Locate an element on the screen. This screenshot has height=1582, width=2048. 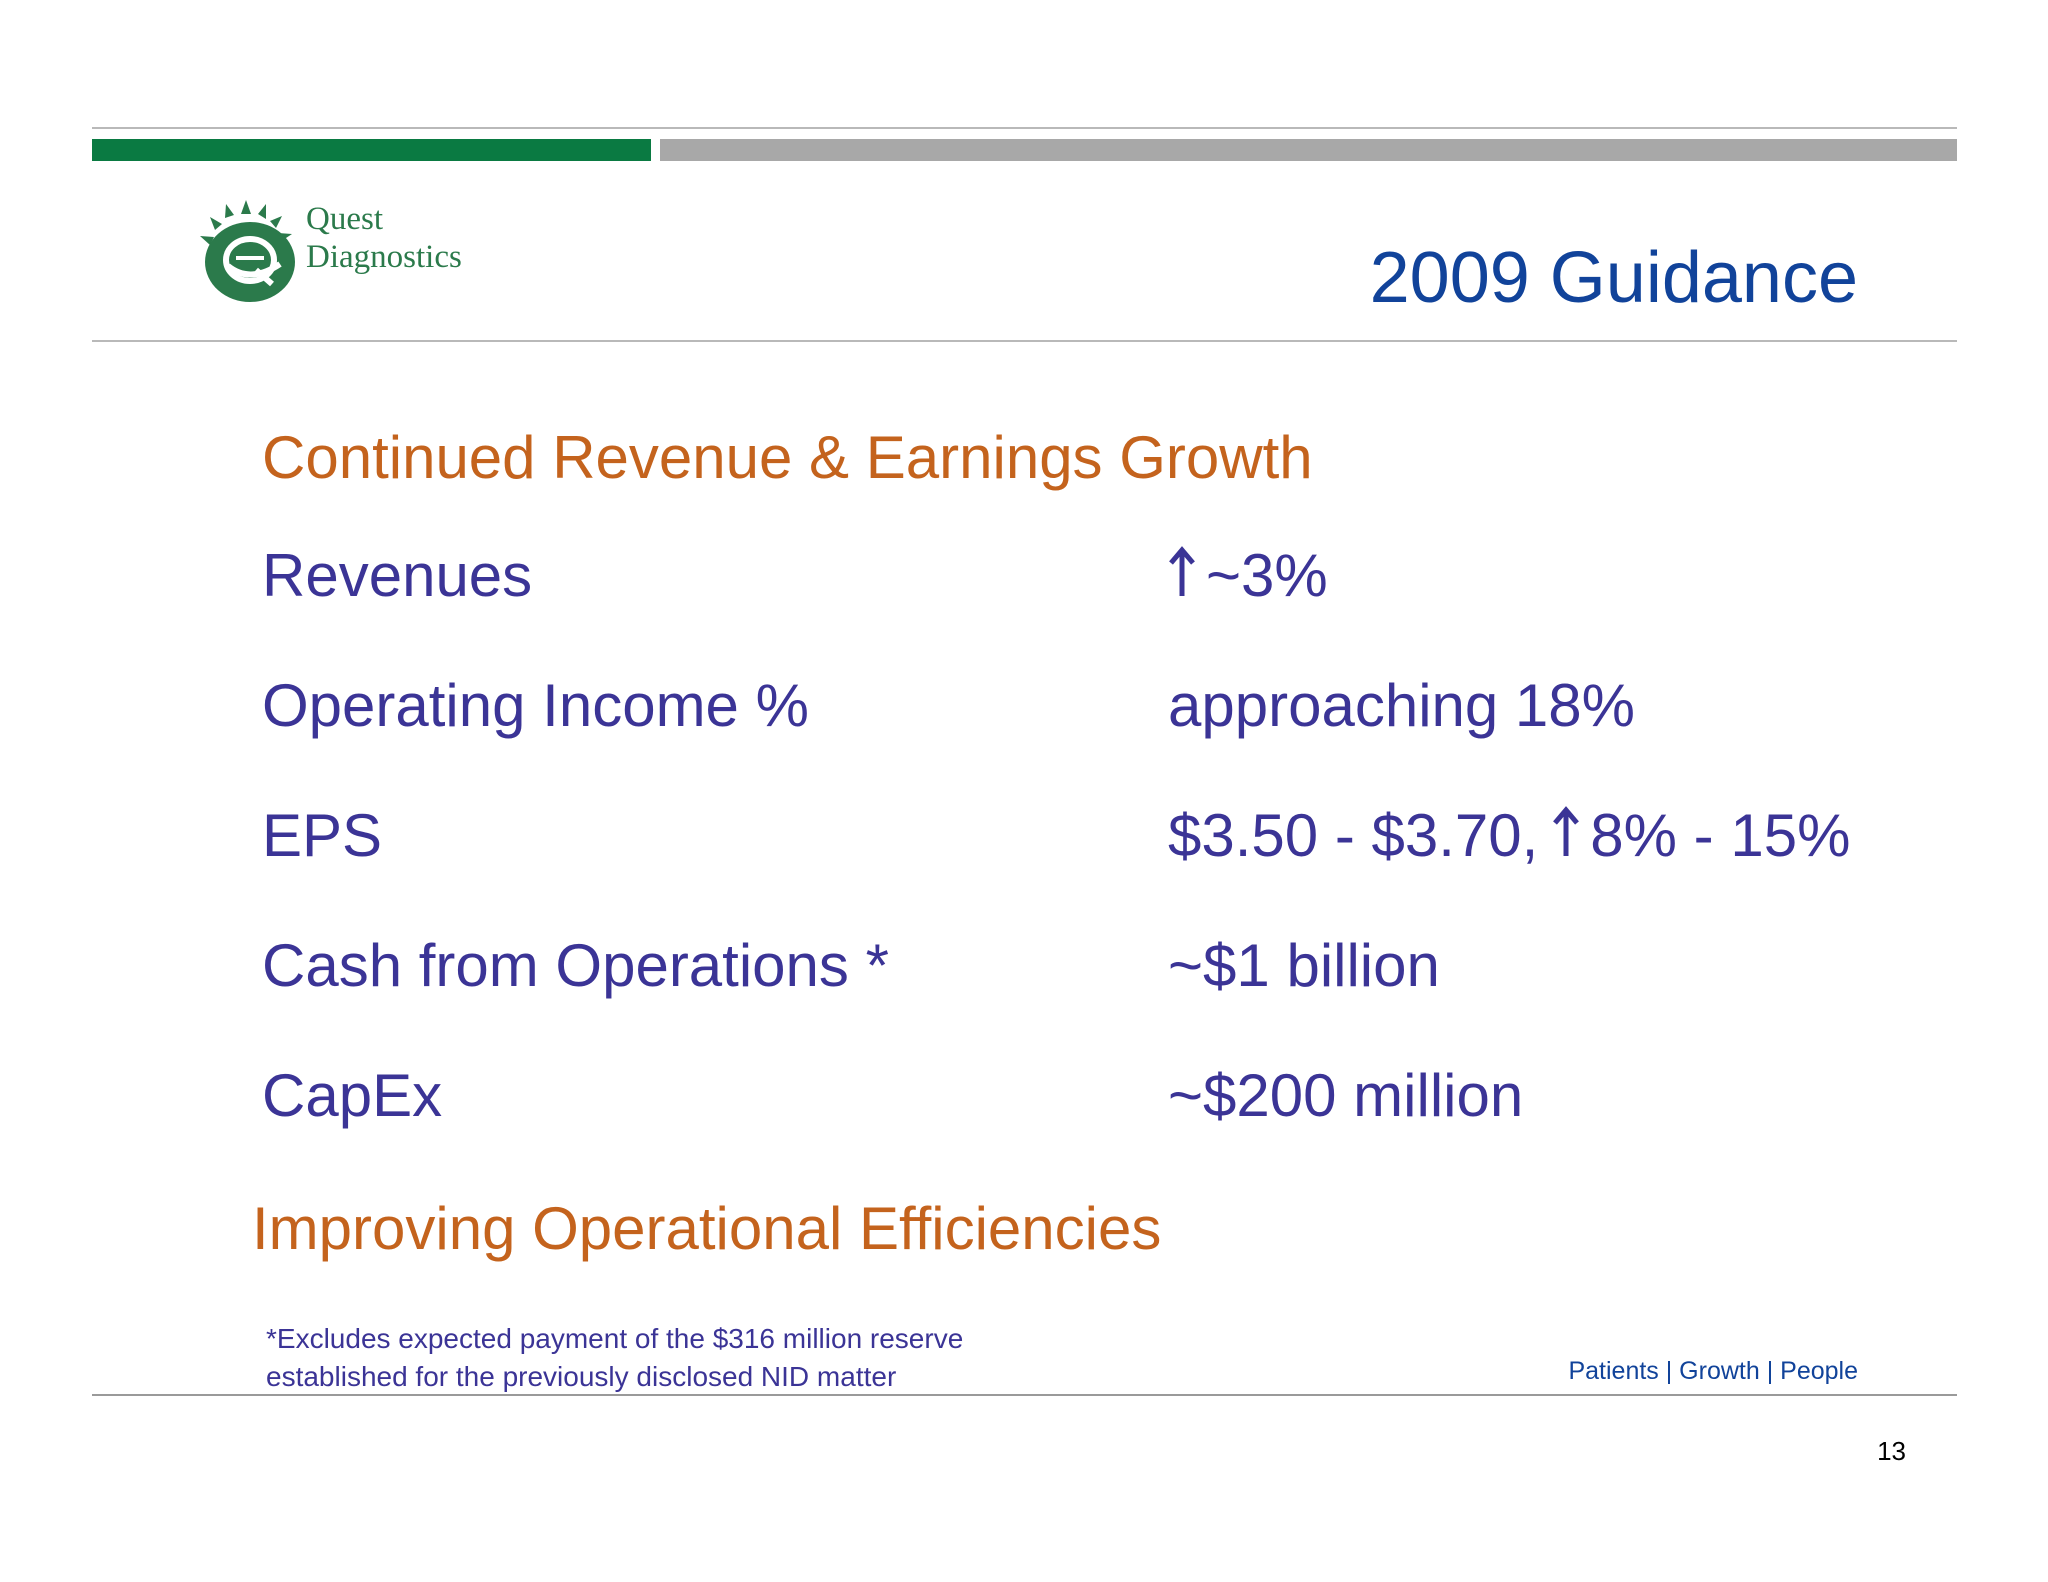
eps-range-text: $3.50 - $3.70, is located at coordinates (1353, 835).